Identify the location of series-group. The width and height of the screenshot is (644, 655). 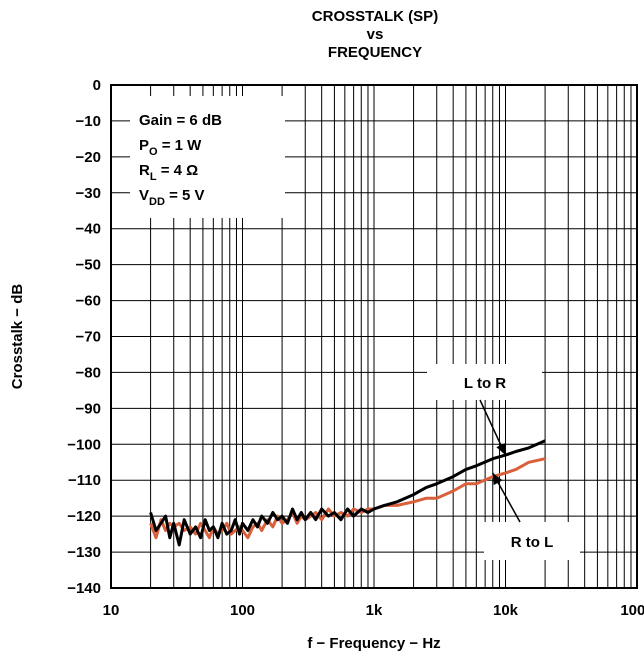
(347, 493).